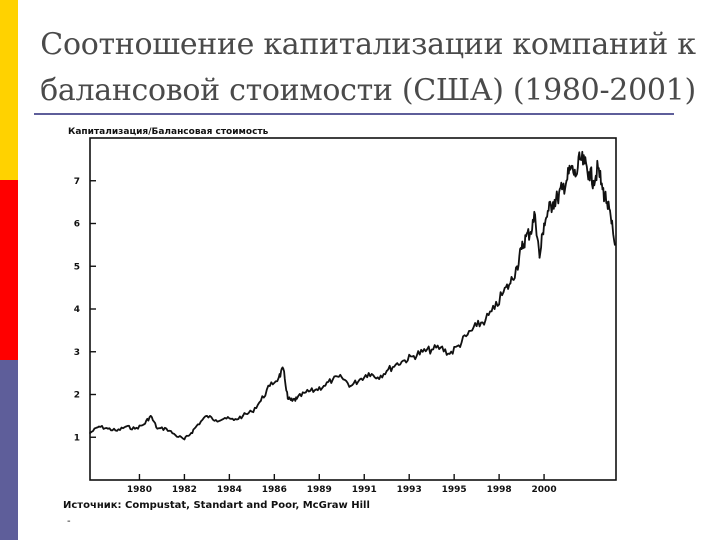 Image resolution: width=720 pixels, height=540 pixels. Describe the element at coordinates (9, 450) in the screenshot. I see `accent-bar-purple` at that location.